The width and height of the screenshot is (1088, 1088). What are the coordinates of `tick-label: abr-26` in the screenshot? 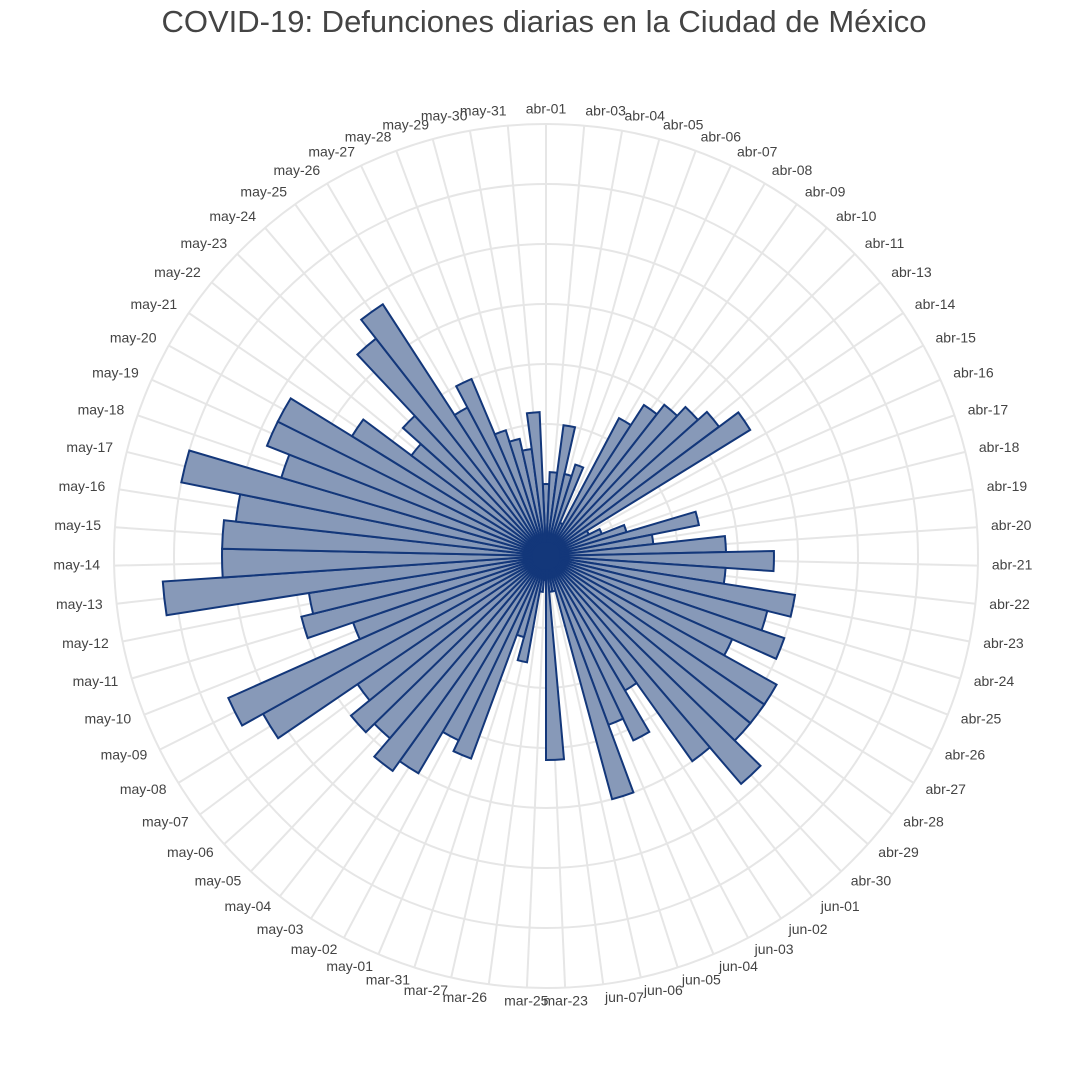 It's located at (965, 755).